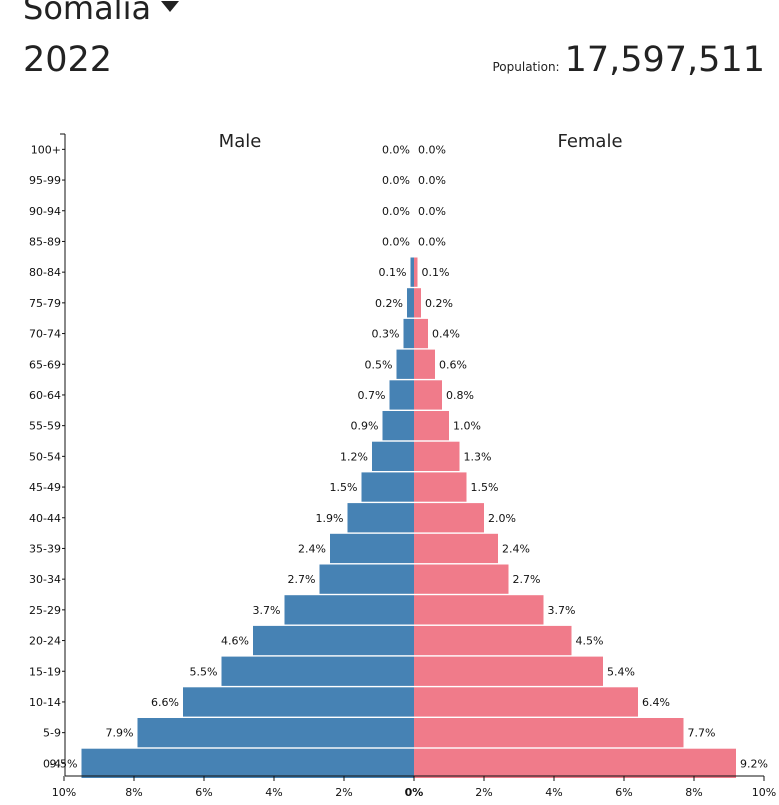  Describe the element at coordinates (393, 272) in the screenshot. I see `male-value-label: 0.1%` at that location.